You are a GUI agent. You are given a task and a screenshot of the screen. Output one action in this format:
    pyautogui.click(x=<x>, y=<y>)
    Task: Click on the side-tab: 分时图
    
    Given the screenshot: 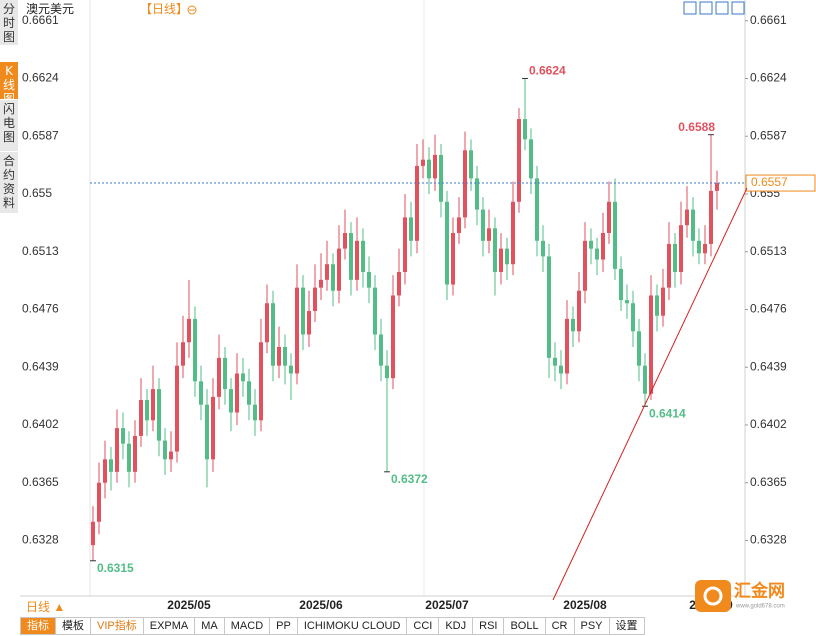 What is the action you would take?
    pyautogui.click(x=9, y=23)
    